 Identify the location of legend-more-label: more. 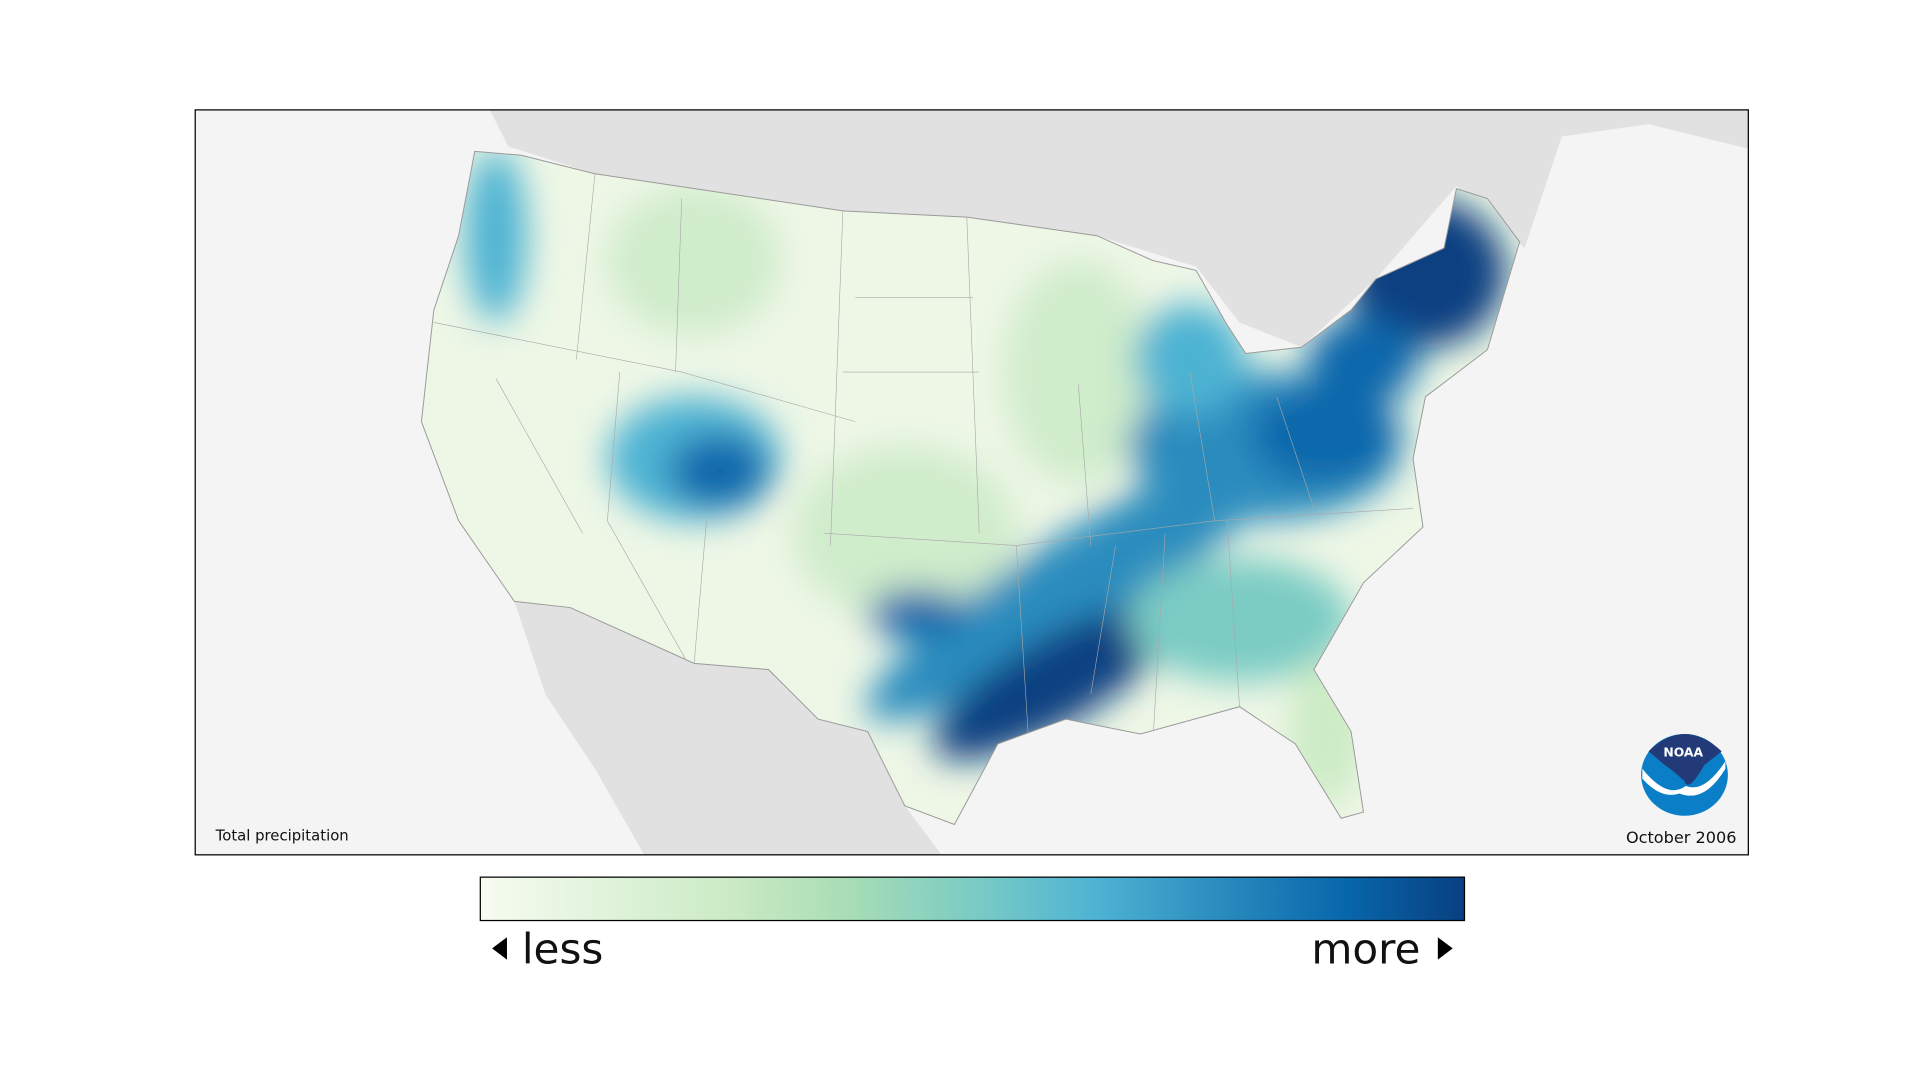
(1365, 948).